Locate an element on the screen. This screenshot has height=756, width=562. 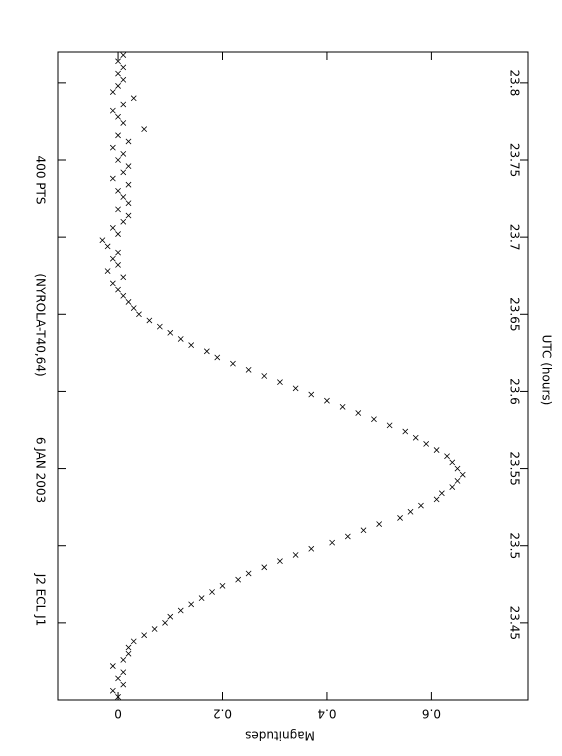
date-label: 6 JAN 2003 is located at coordinates (41, 470).